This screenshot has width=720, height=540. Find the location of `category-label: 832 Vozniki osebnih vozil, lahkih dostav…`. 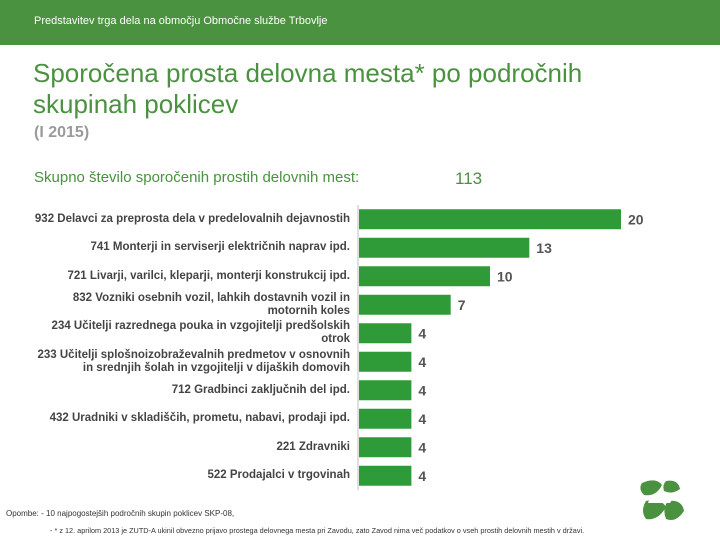

category-label: 832 Vozniki osebnih vozil, lahkih dostav… is located at coordinates (211, 304).